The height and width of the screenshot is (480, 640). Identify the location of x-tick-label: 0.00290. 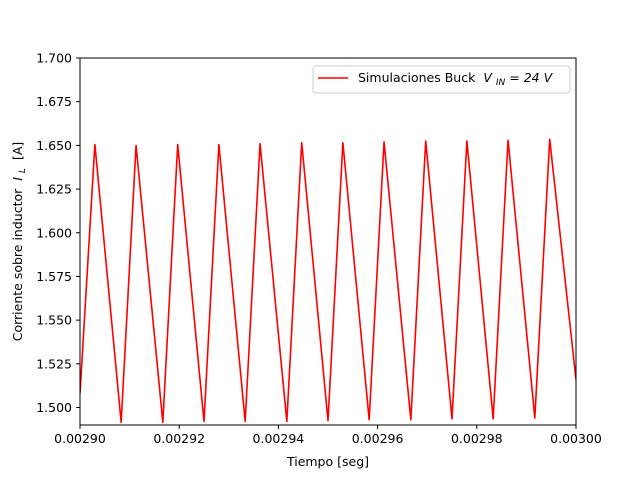
(80, 438).